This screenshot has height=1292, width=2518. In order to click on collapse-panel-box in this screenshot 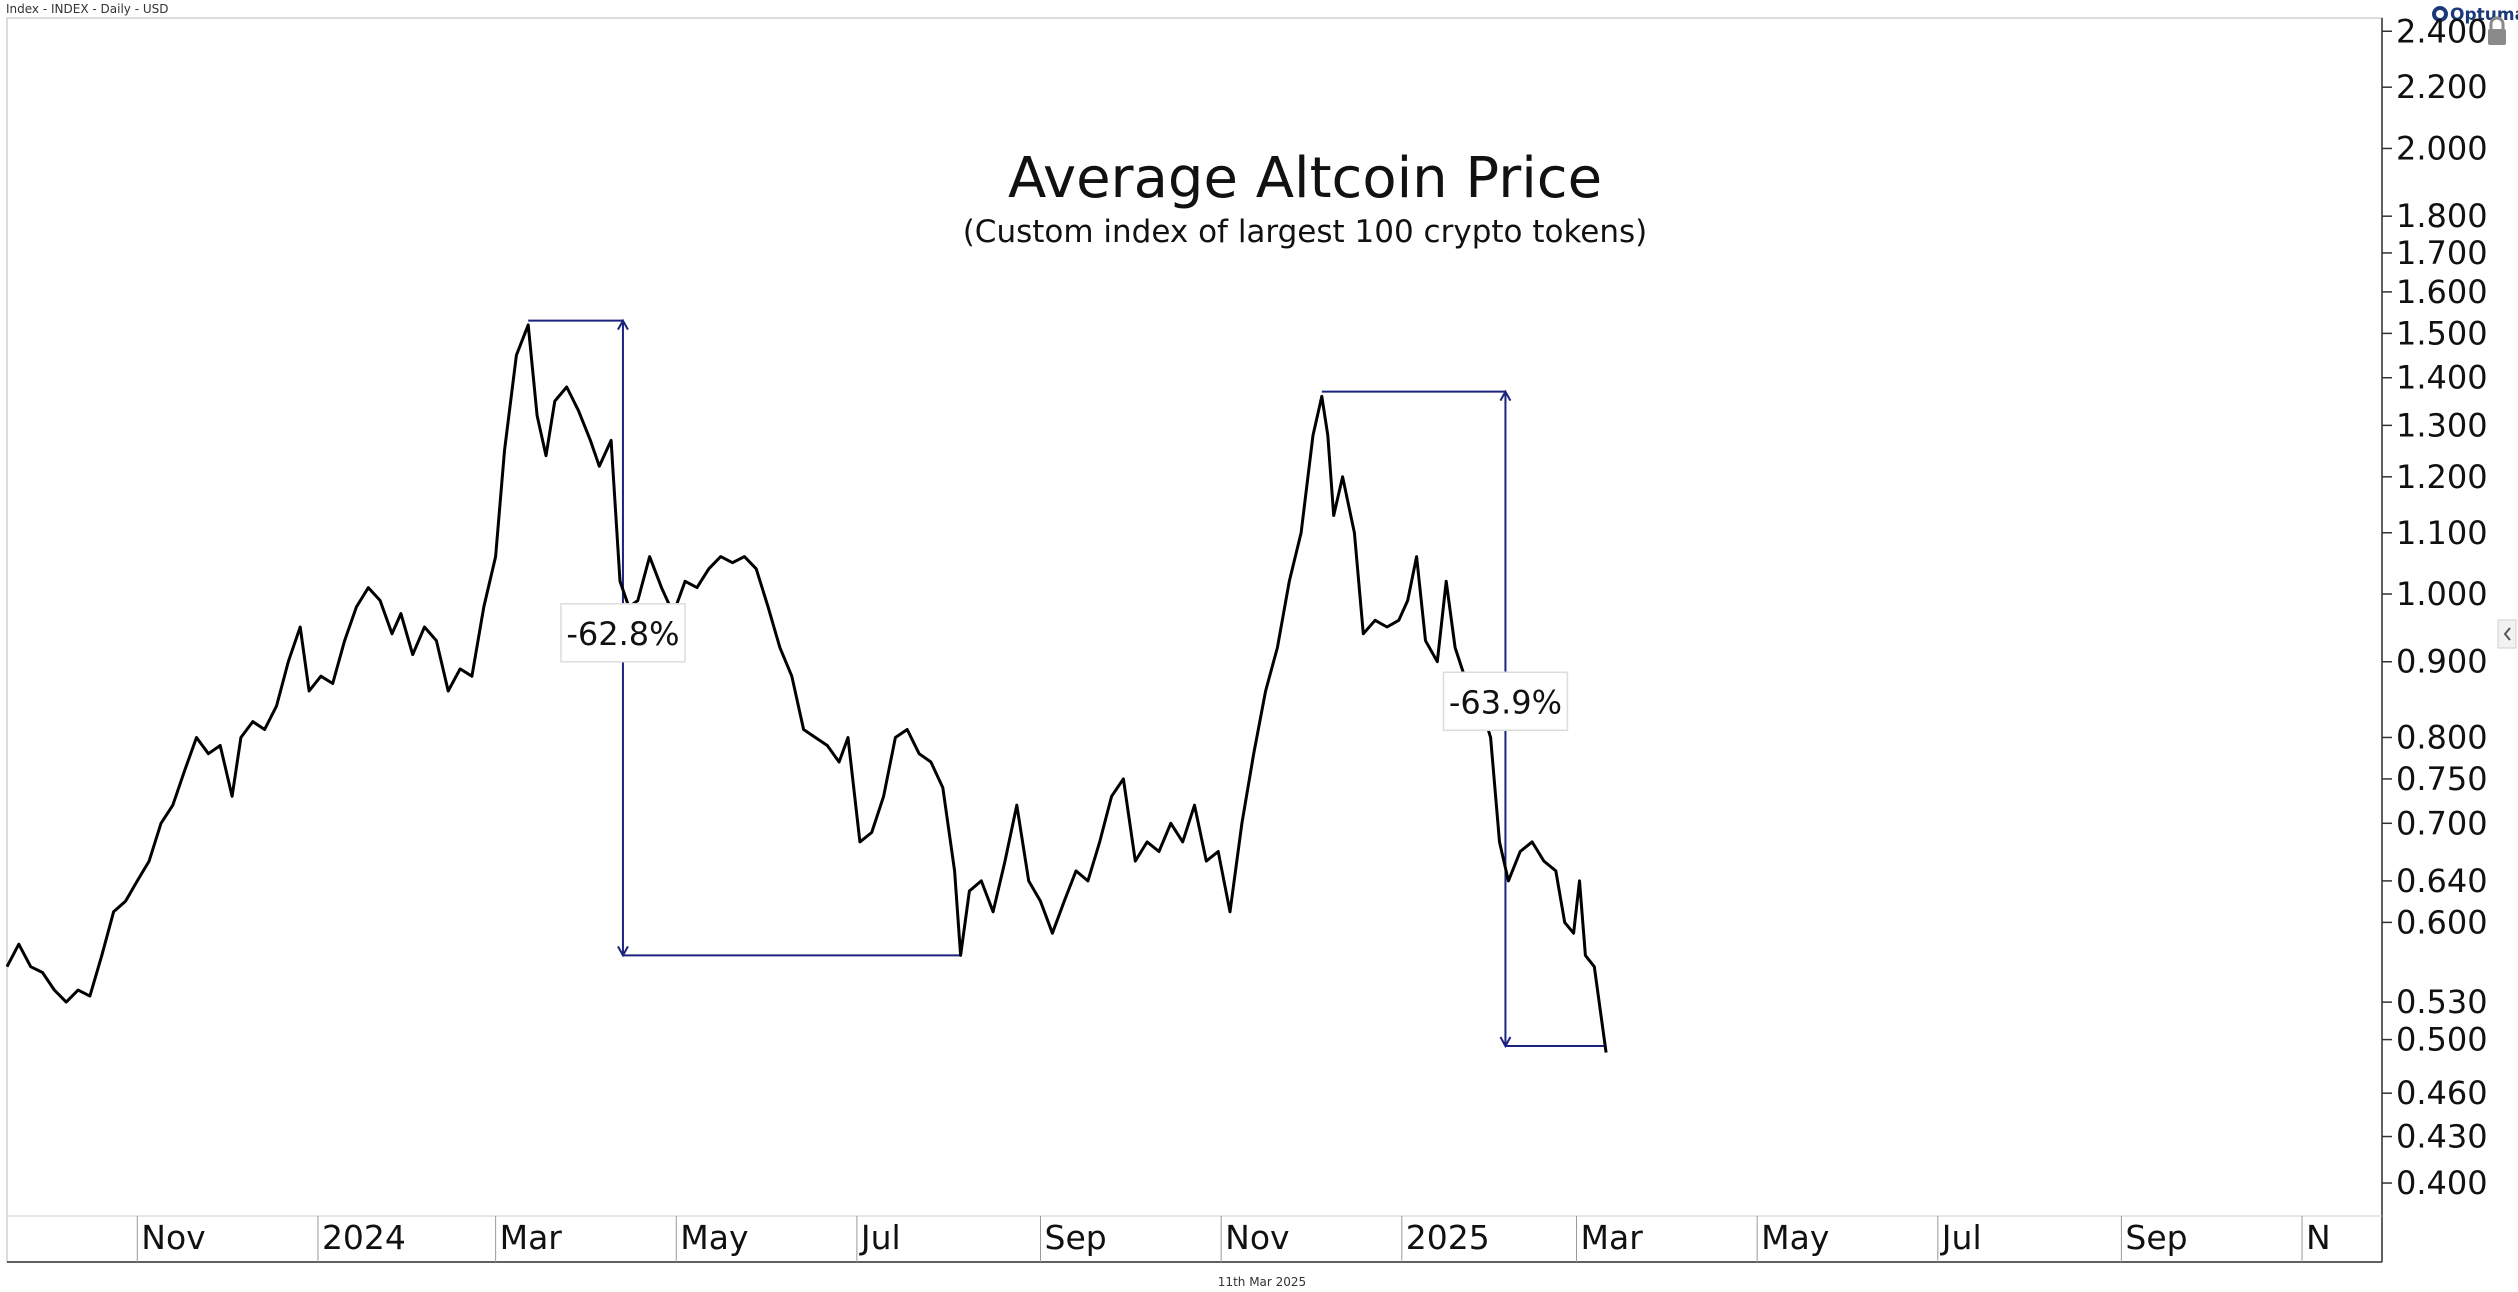, I will do `click(2507, 634)`.